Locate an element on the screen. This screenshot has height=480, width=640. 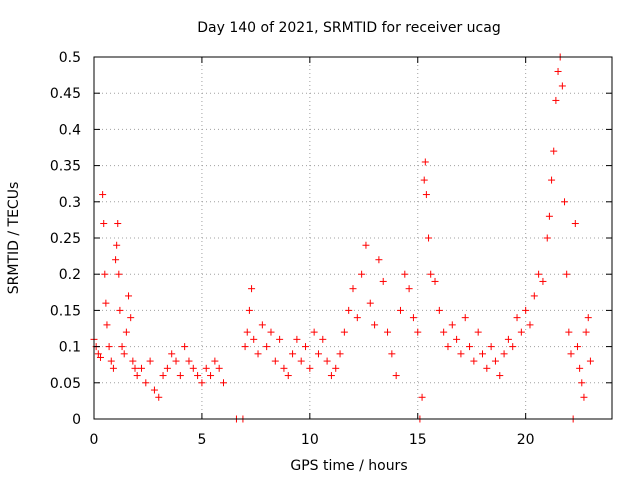
y-tick-label: 0 is located at coordinates (76, 420).